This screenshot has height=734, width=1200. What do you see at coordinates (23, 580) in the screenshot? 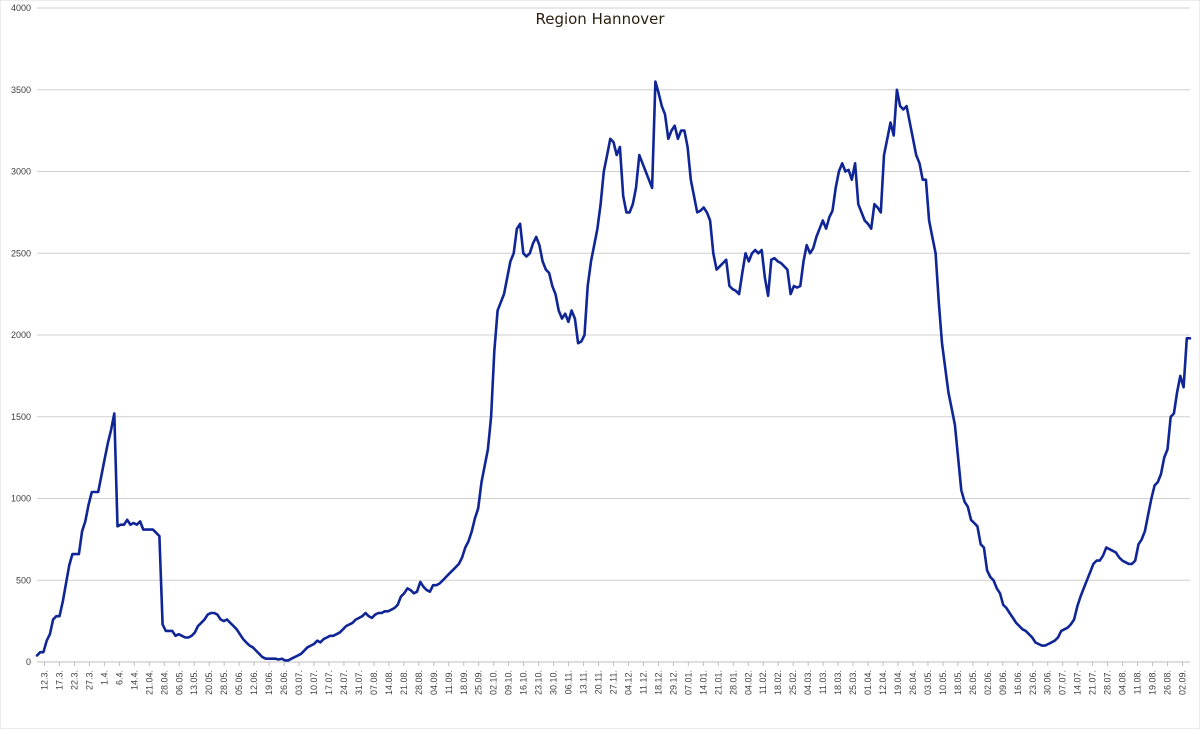
I see `y-tick-label: 500` at bounding box center [23, 580].